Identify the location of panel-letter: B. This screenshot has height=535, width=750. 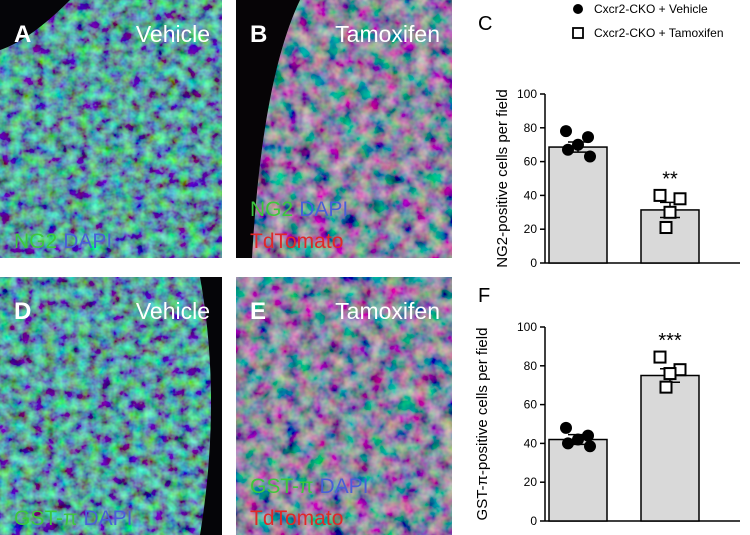
(258, 34).